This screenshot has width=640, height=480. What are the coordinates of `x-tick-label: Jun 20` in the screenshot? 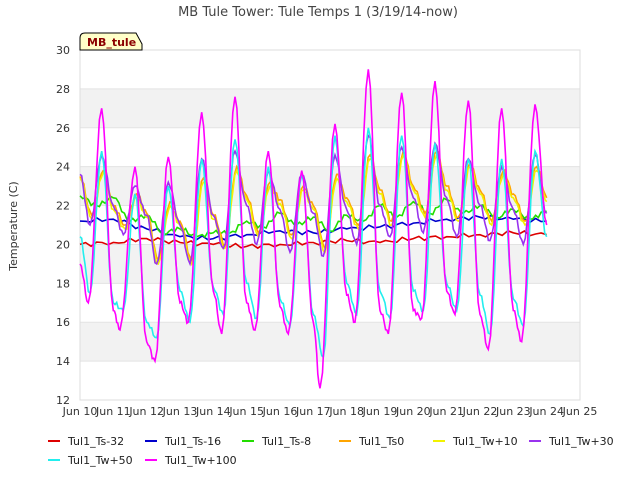 It's located at (413, 411).